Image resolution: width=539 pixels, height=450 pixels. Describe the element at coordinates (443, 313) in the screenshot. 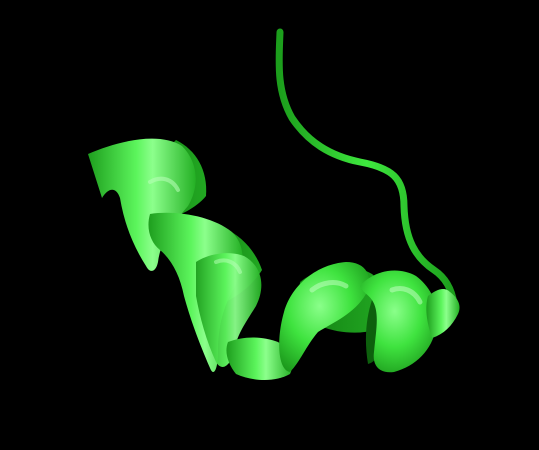

I see `helix-terminal-ribbon` at that location.